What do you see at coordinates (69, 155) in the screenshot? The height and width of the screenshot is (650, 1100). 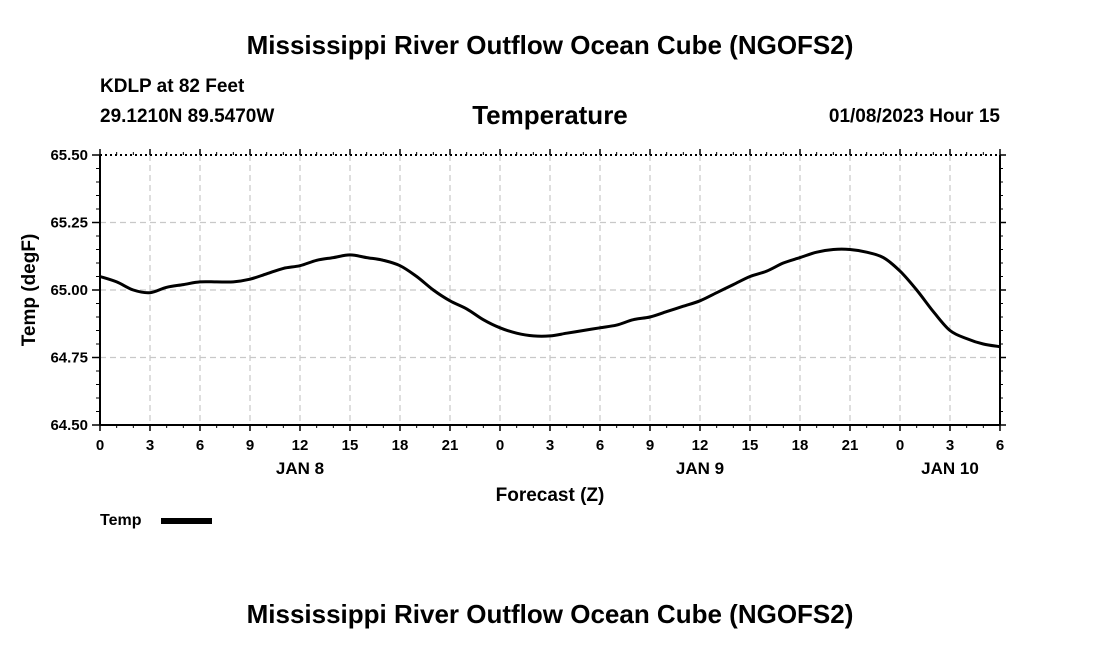 I see `y-tick-label: 65.50` at bounding box center [69, 155].